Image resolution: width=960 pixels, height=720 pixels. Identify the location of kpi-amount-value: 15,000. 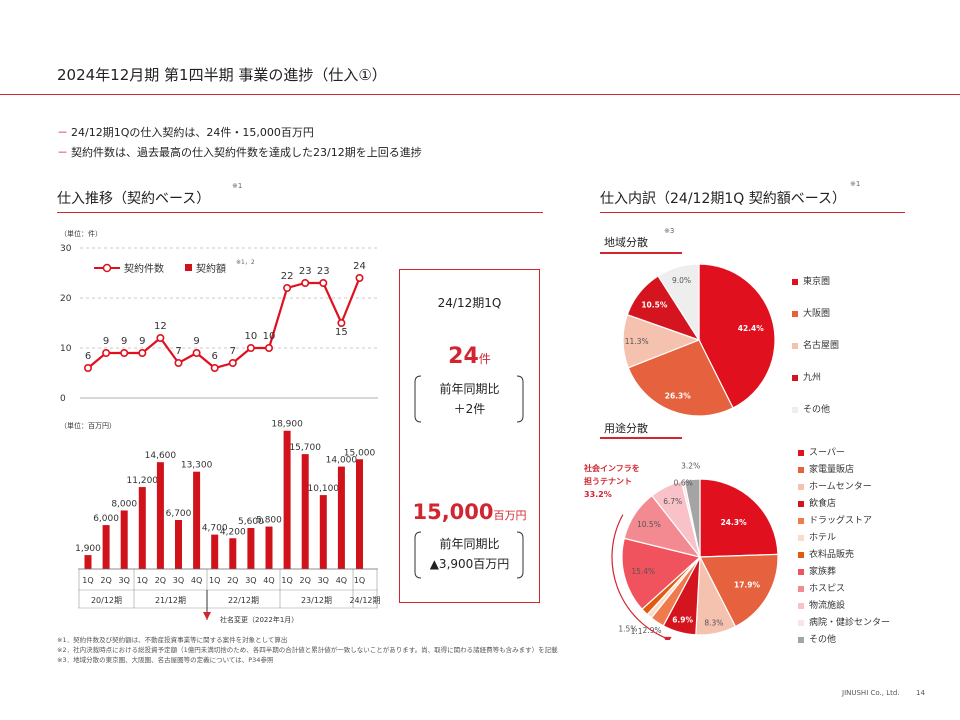
(453, 512).